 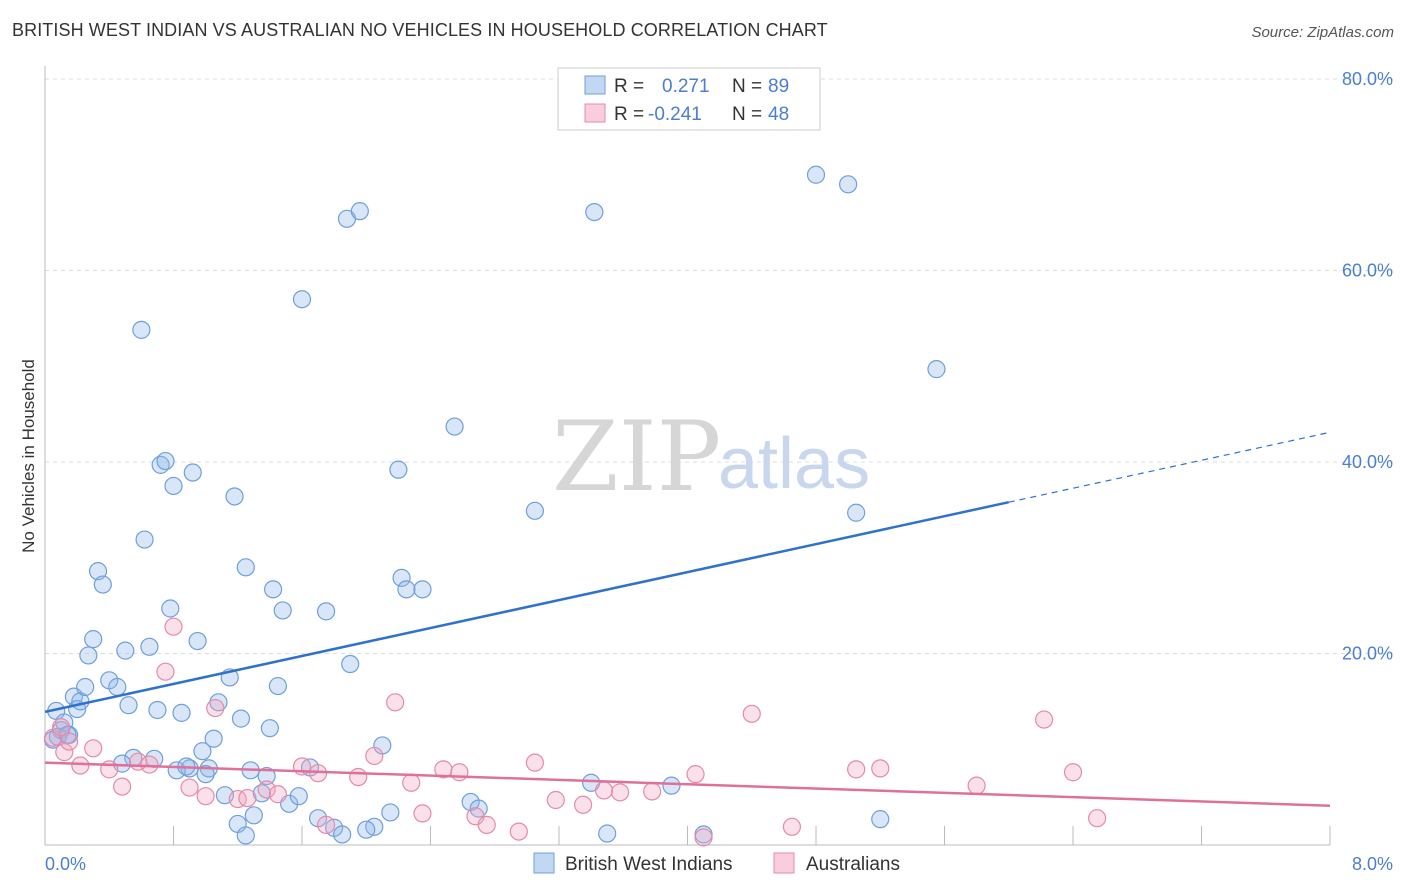 I want to click on series-swatch-blue, so click(x=544, y=863).